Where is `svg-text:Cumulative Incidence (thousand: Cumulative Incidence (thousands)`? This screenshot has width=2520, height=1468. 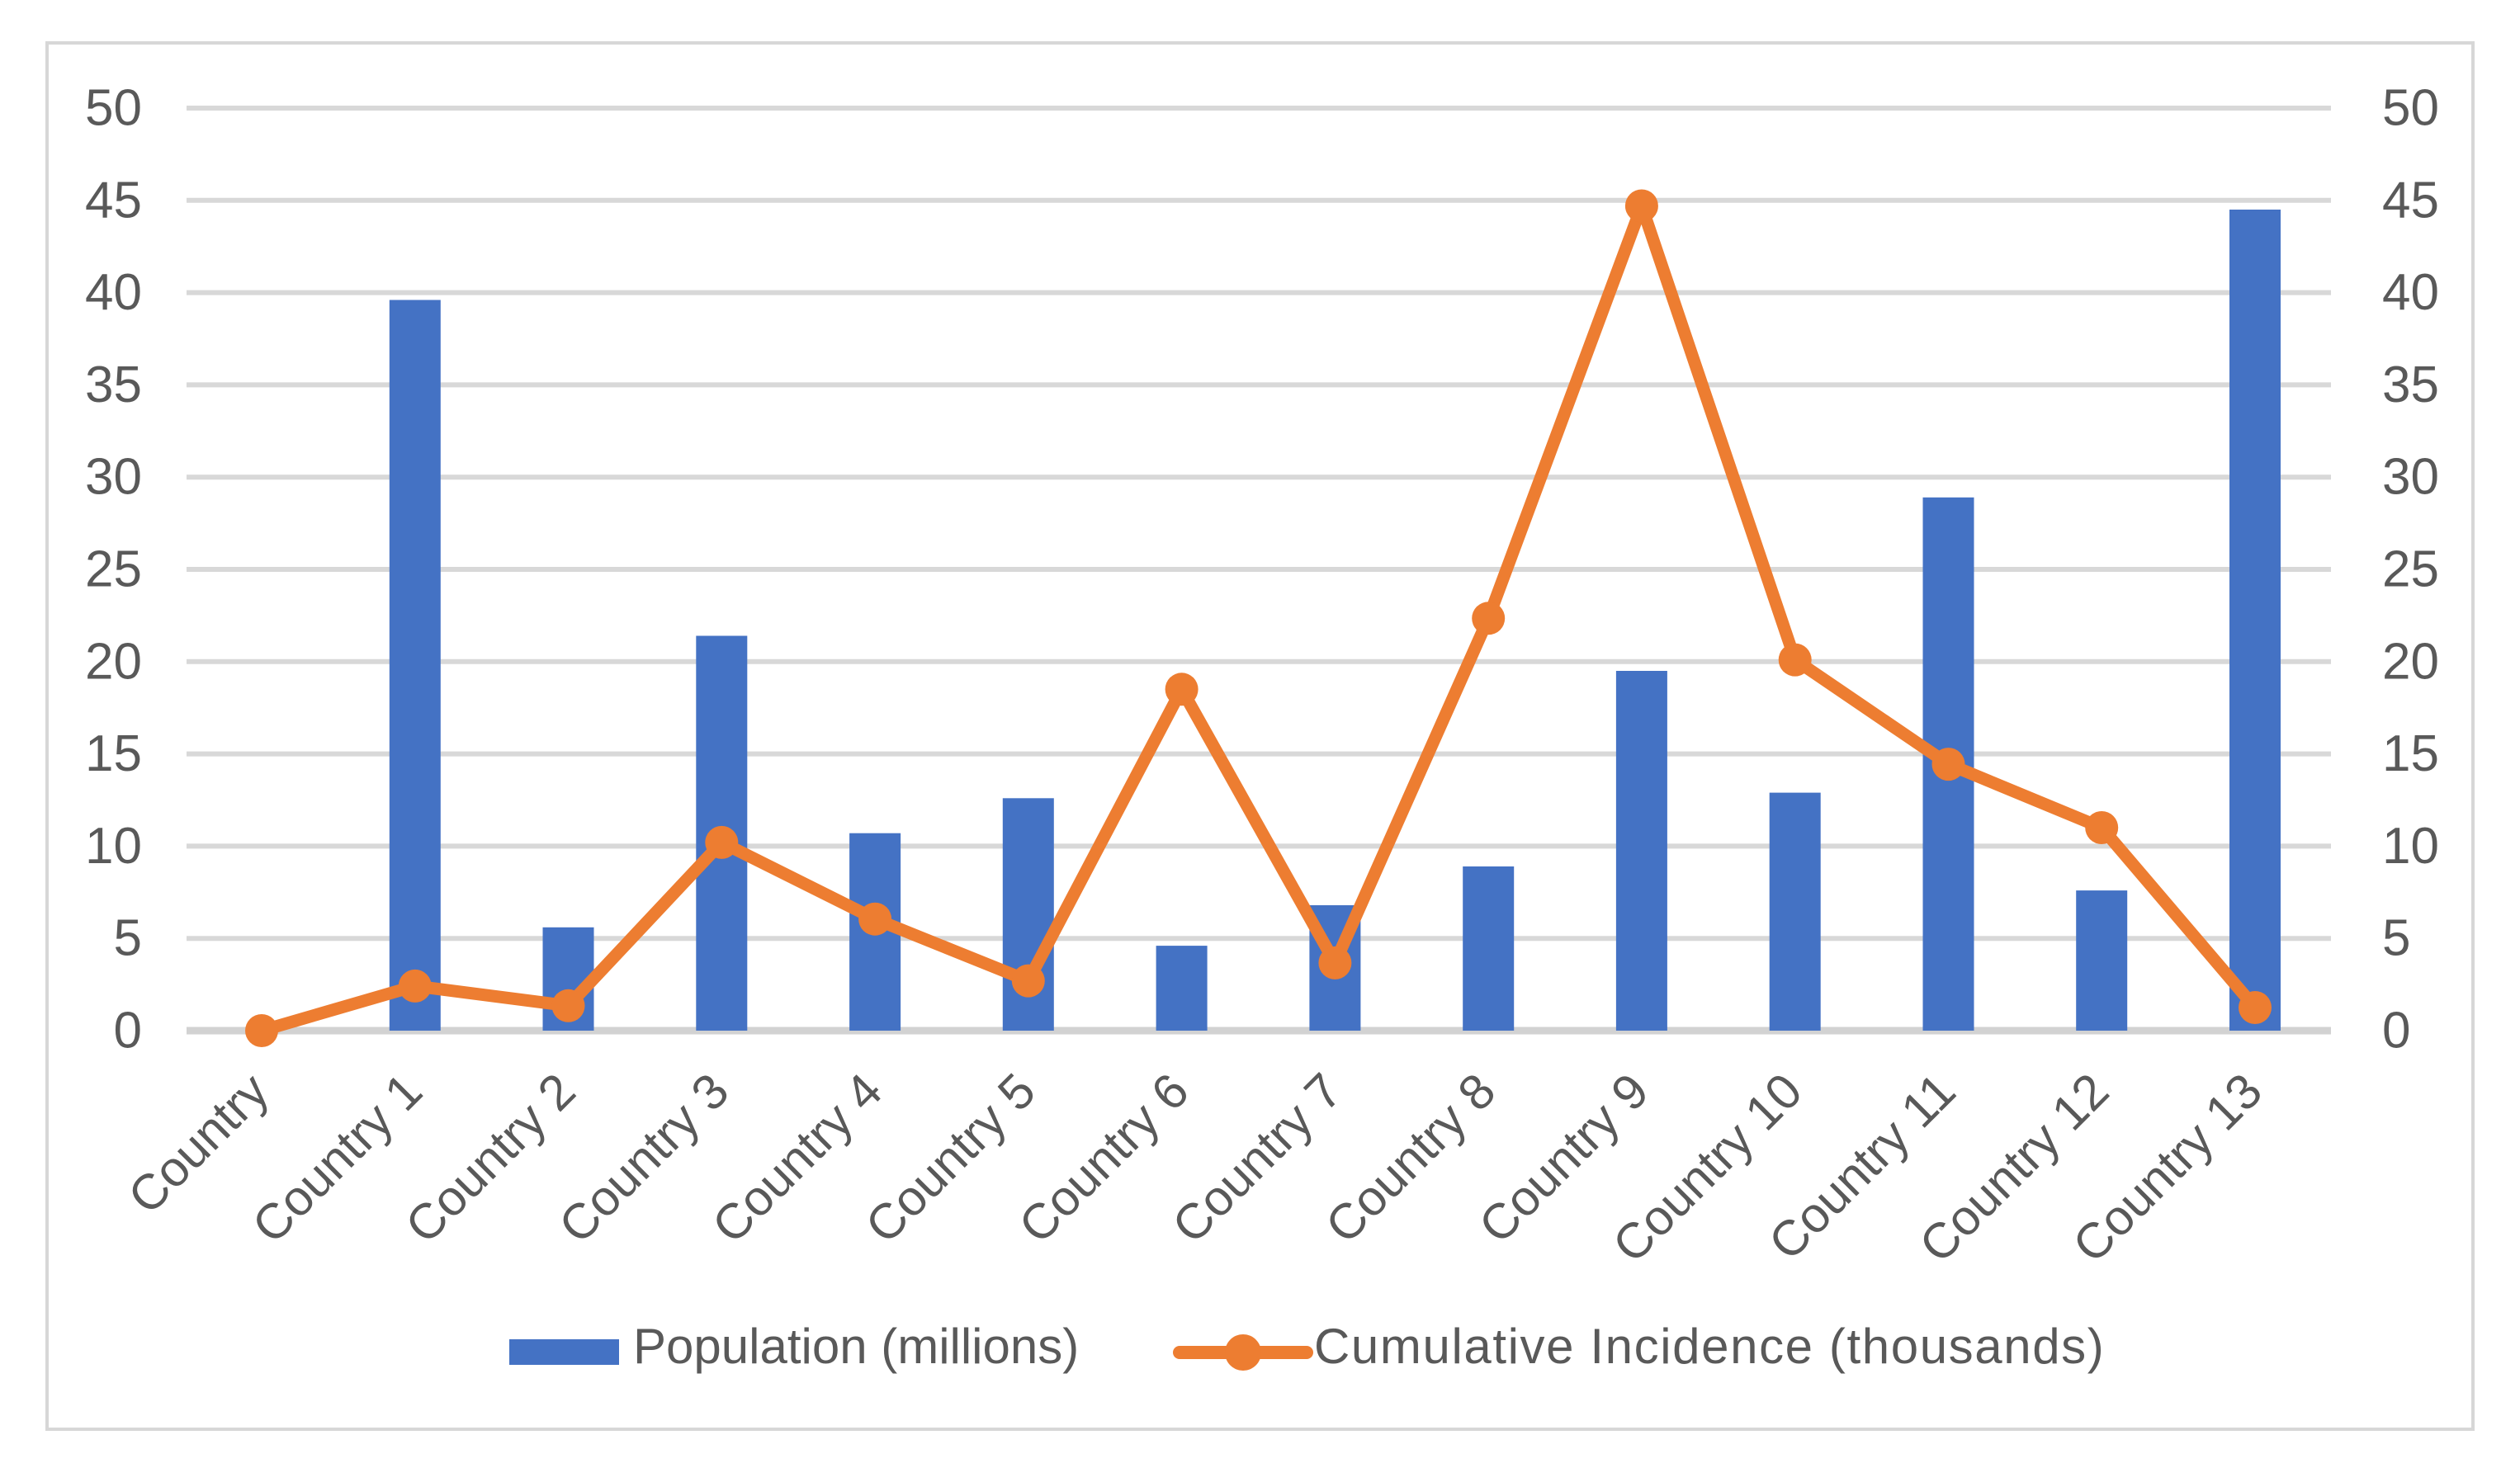 svg-text:Cumulative Incidence (thousand: Cumulative Incidence (thousands) is located at coordinates (1709, 1346).